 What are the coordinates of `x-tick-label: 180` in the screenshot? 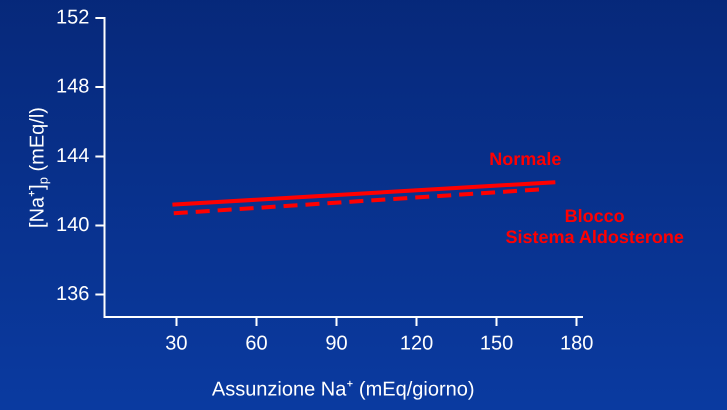 It's located at (577, 343).